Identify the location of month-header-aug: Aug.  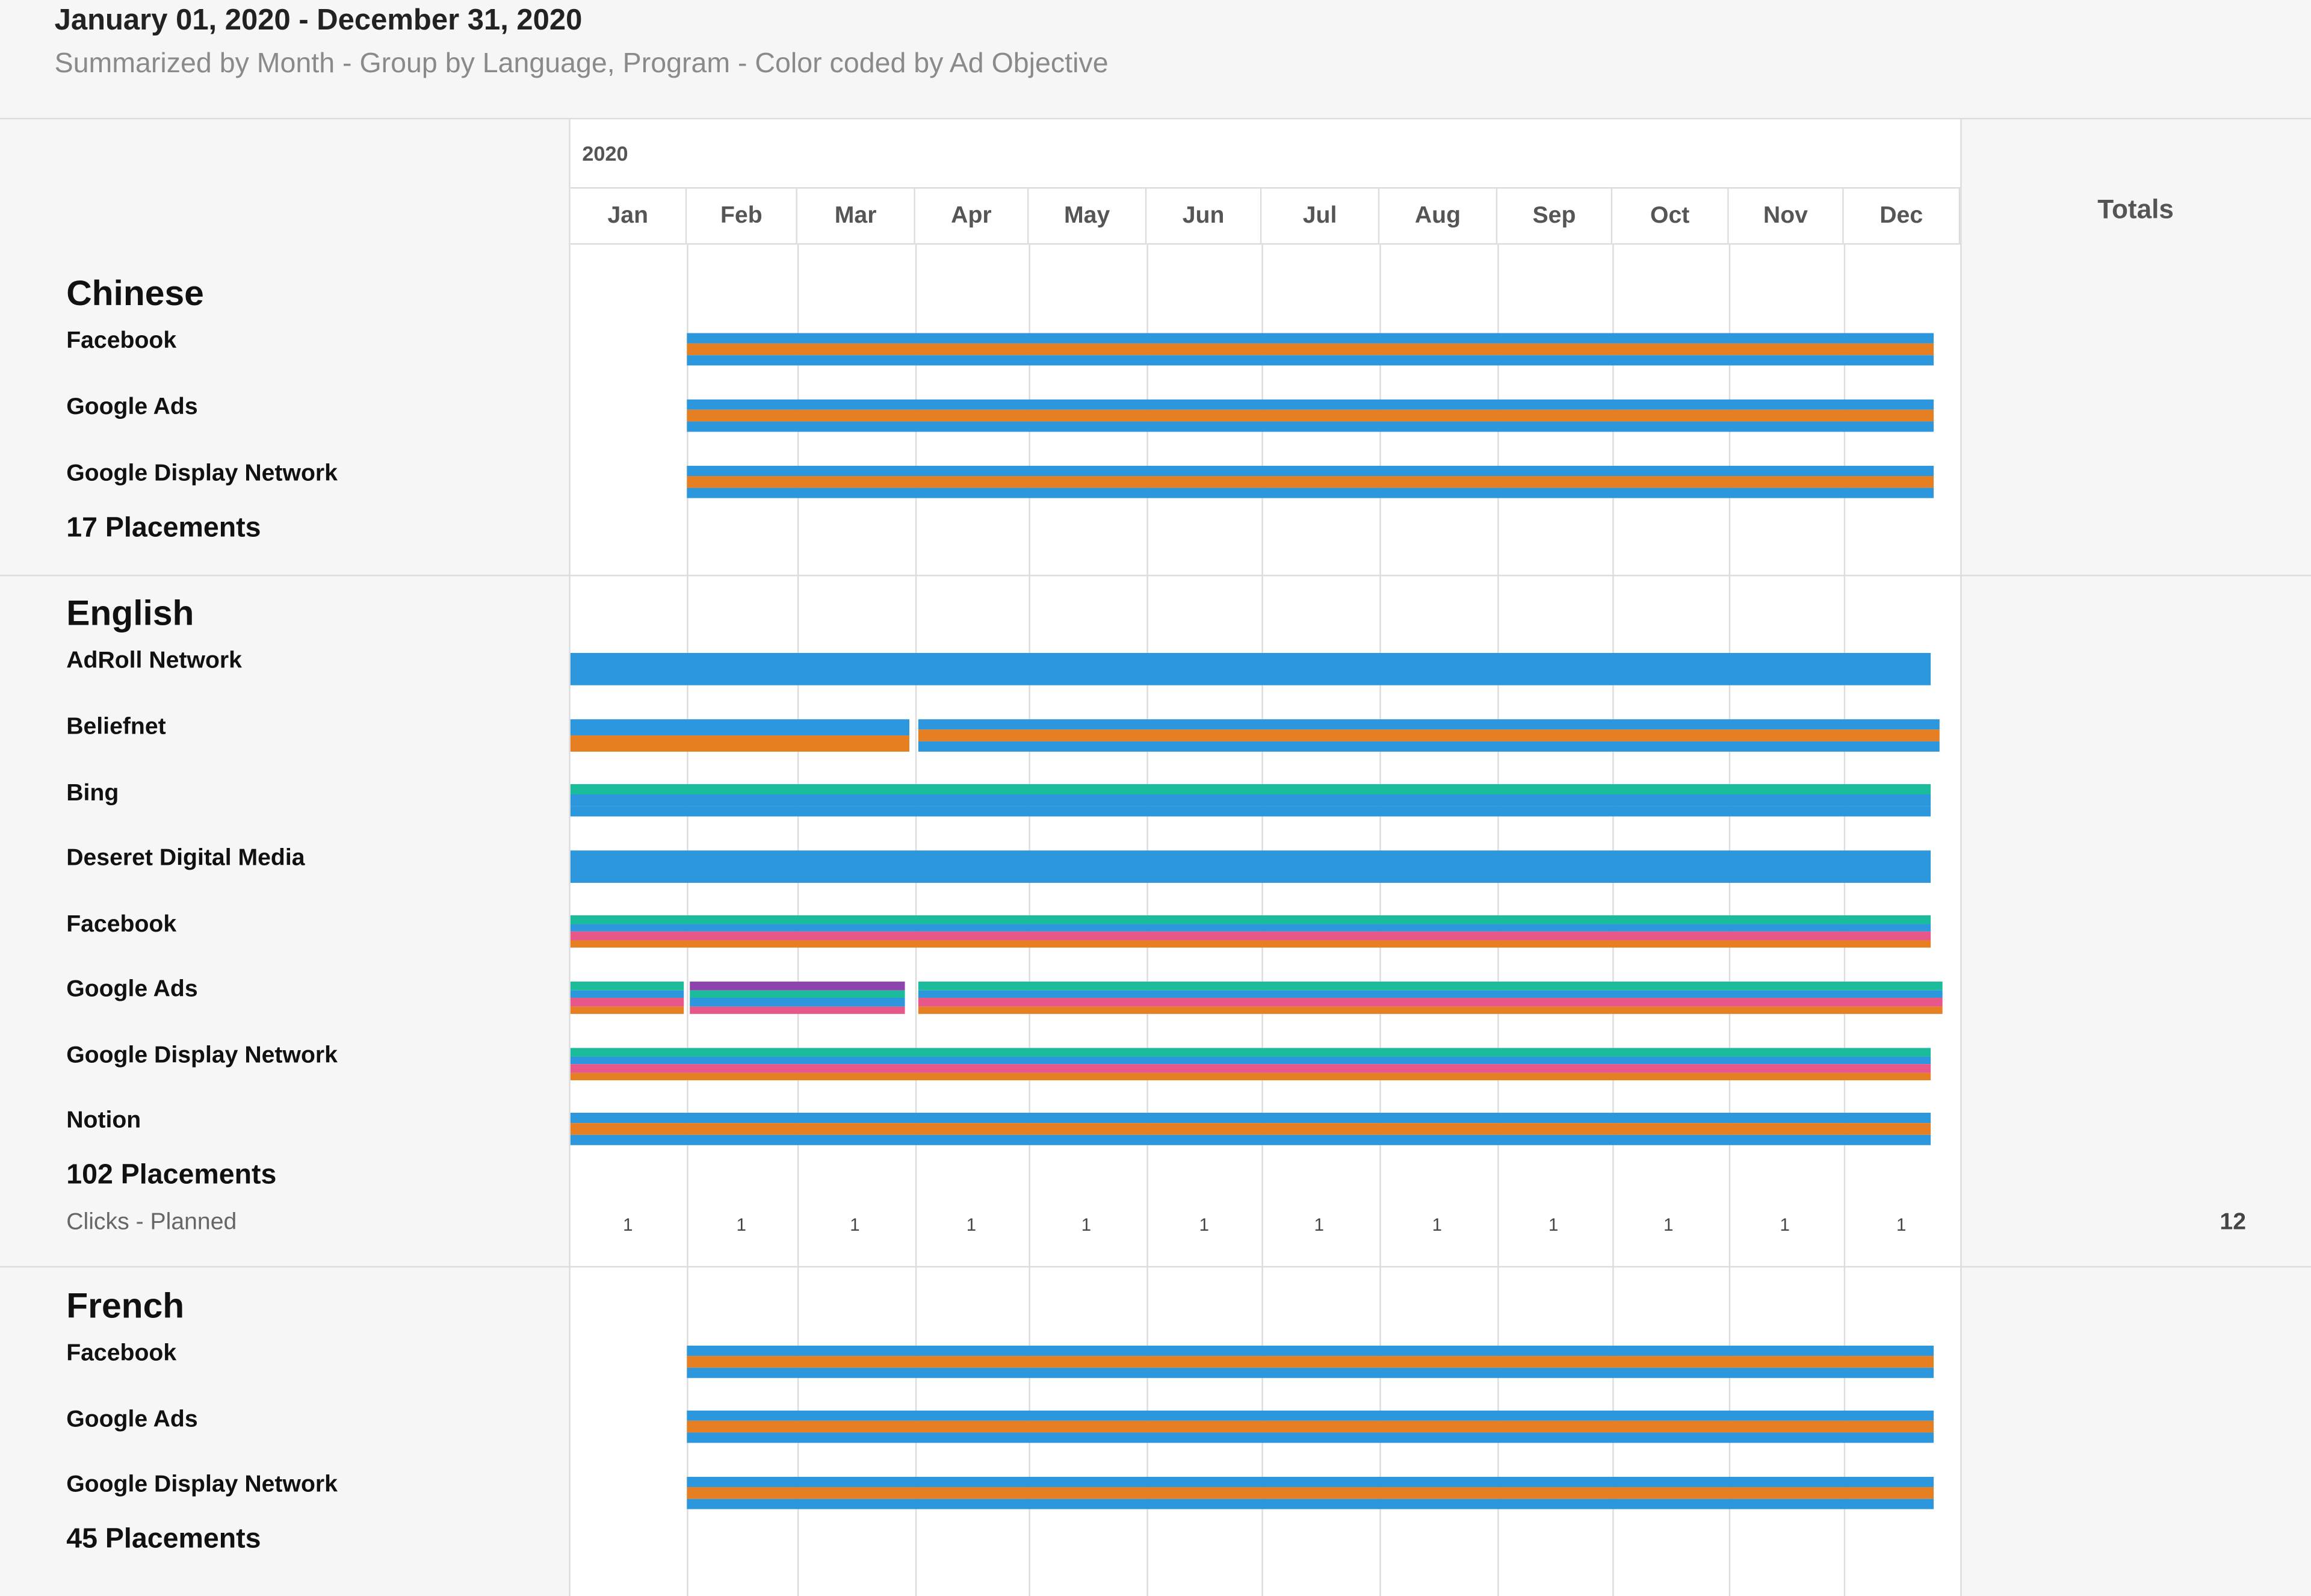
(1438, 216).